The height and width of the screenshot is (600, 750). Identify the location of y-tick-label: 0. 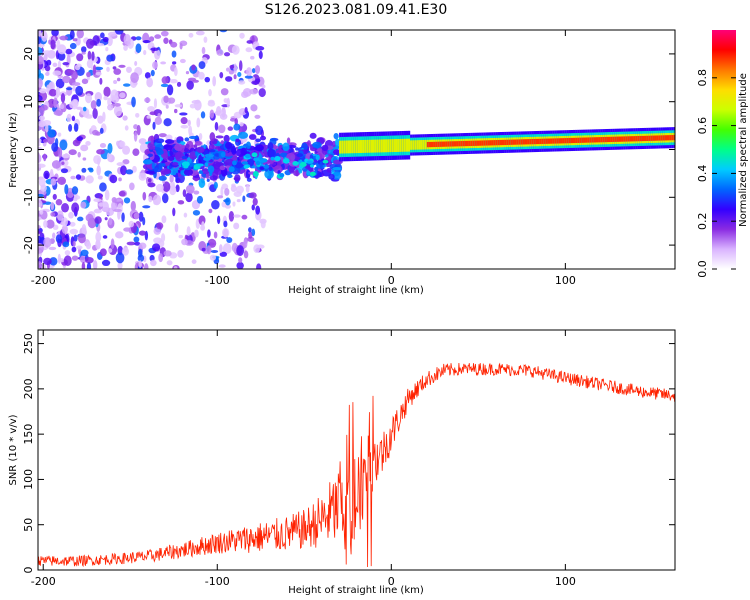
(28, 570).